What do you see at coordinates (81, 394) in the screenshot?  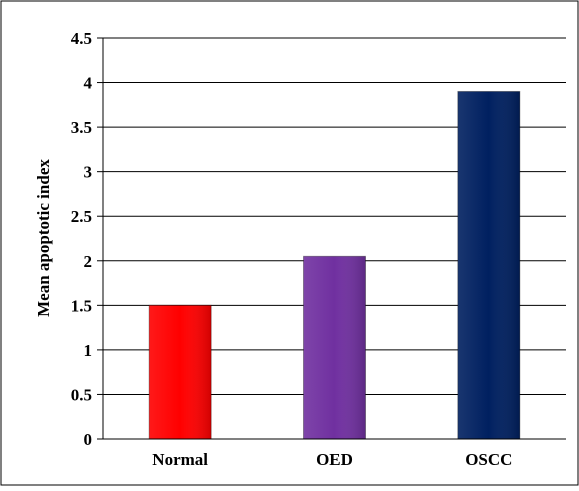 I see `y-tick-label: 0.5` at bounding box center [81, 394].